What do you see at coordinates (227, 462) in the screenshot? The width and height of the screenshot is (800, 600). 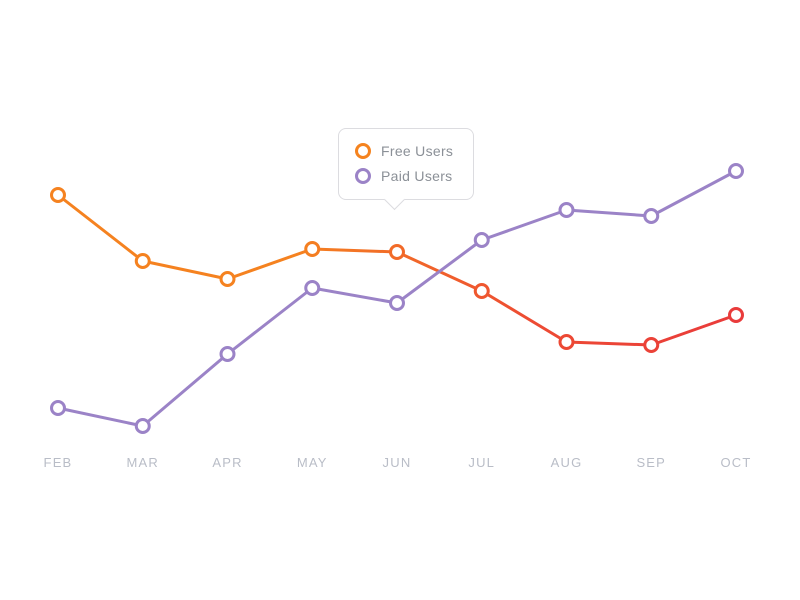 I see `svg-text: APR` at bounding box center [227, 462].